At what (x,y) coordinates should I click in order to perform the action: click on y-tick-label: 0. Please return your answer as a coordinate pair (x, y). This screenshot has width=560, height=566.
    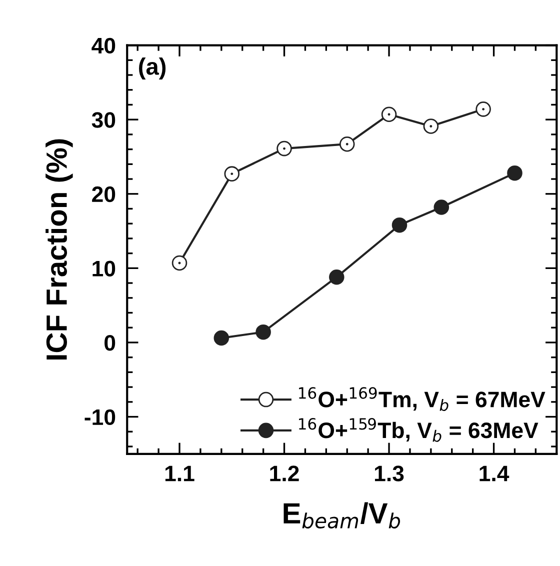
    Looking at the image, I should click on (110, 343).